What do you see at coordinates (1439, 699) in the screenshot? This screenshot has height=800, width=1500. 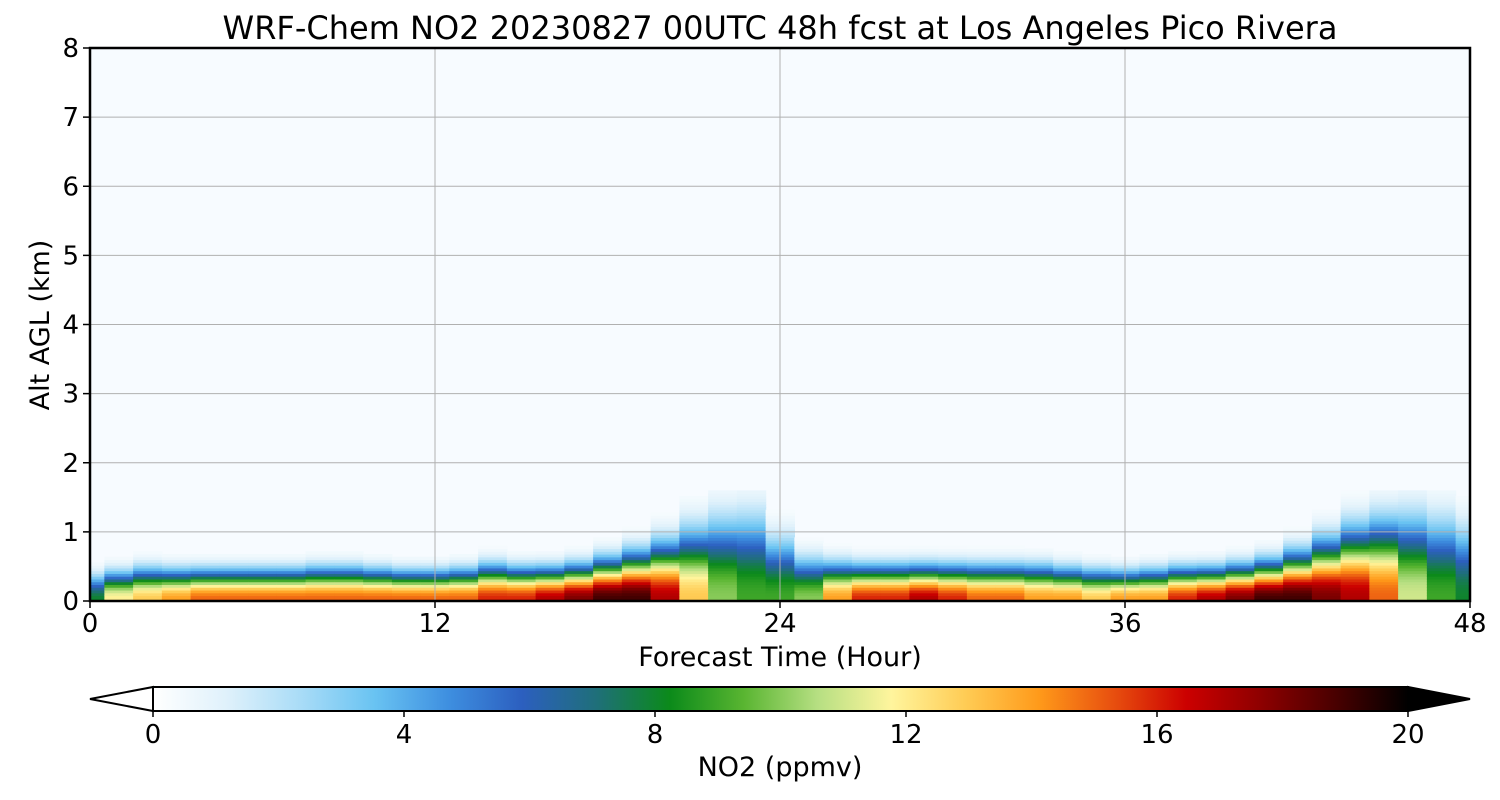 I see `colorbar-over-arrow` at bounding box center [1439, 699].